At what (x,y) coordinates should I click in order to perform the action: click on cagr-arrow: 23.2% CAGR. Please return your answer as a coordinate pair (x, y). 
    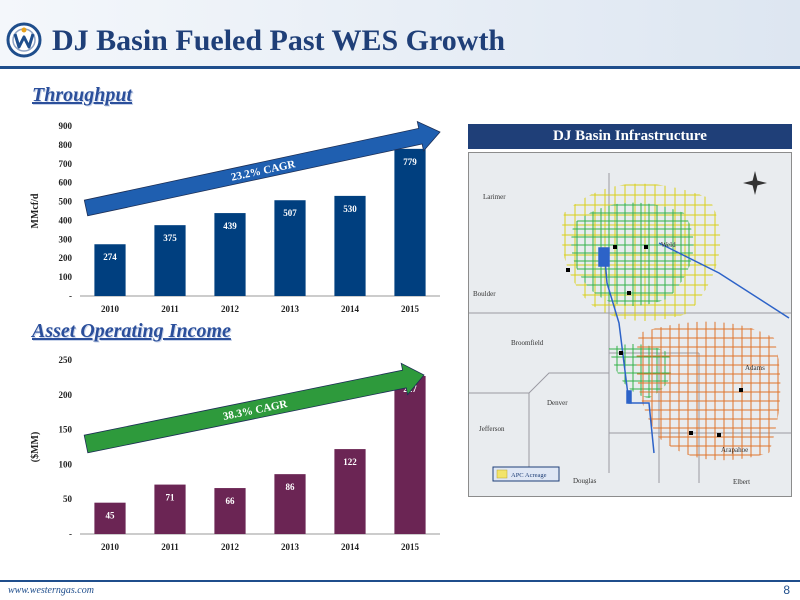
    Looking at the image, I should click on (262, 168).